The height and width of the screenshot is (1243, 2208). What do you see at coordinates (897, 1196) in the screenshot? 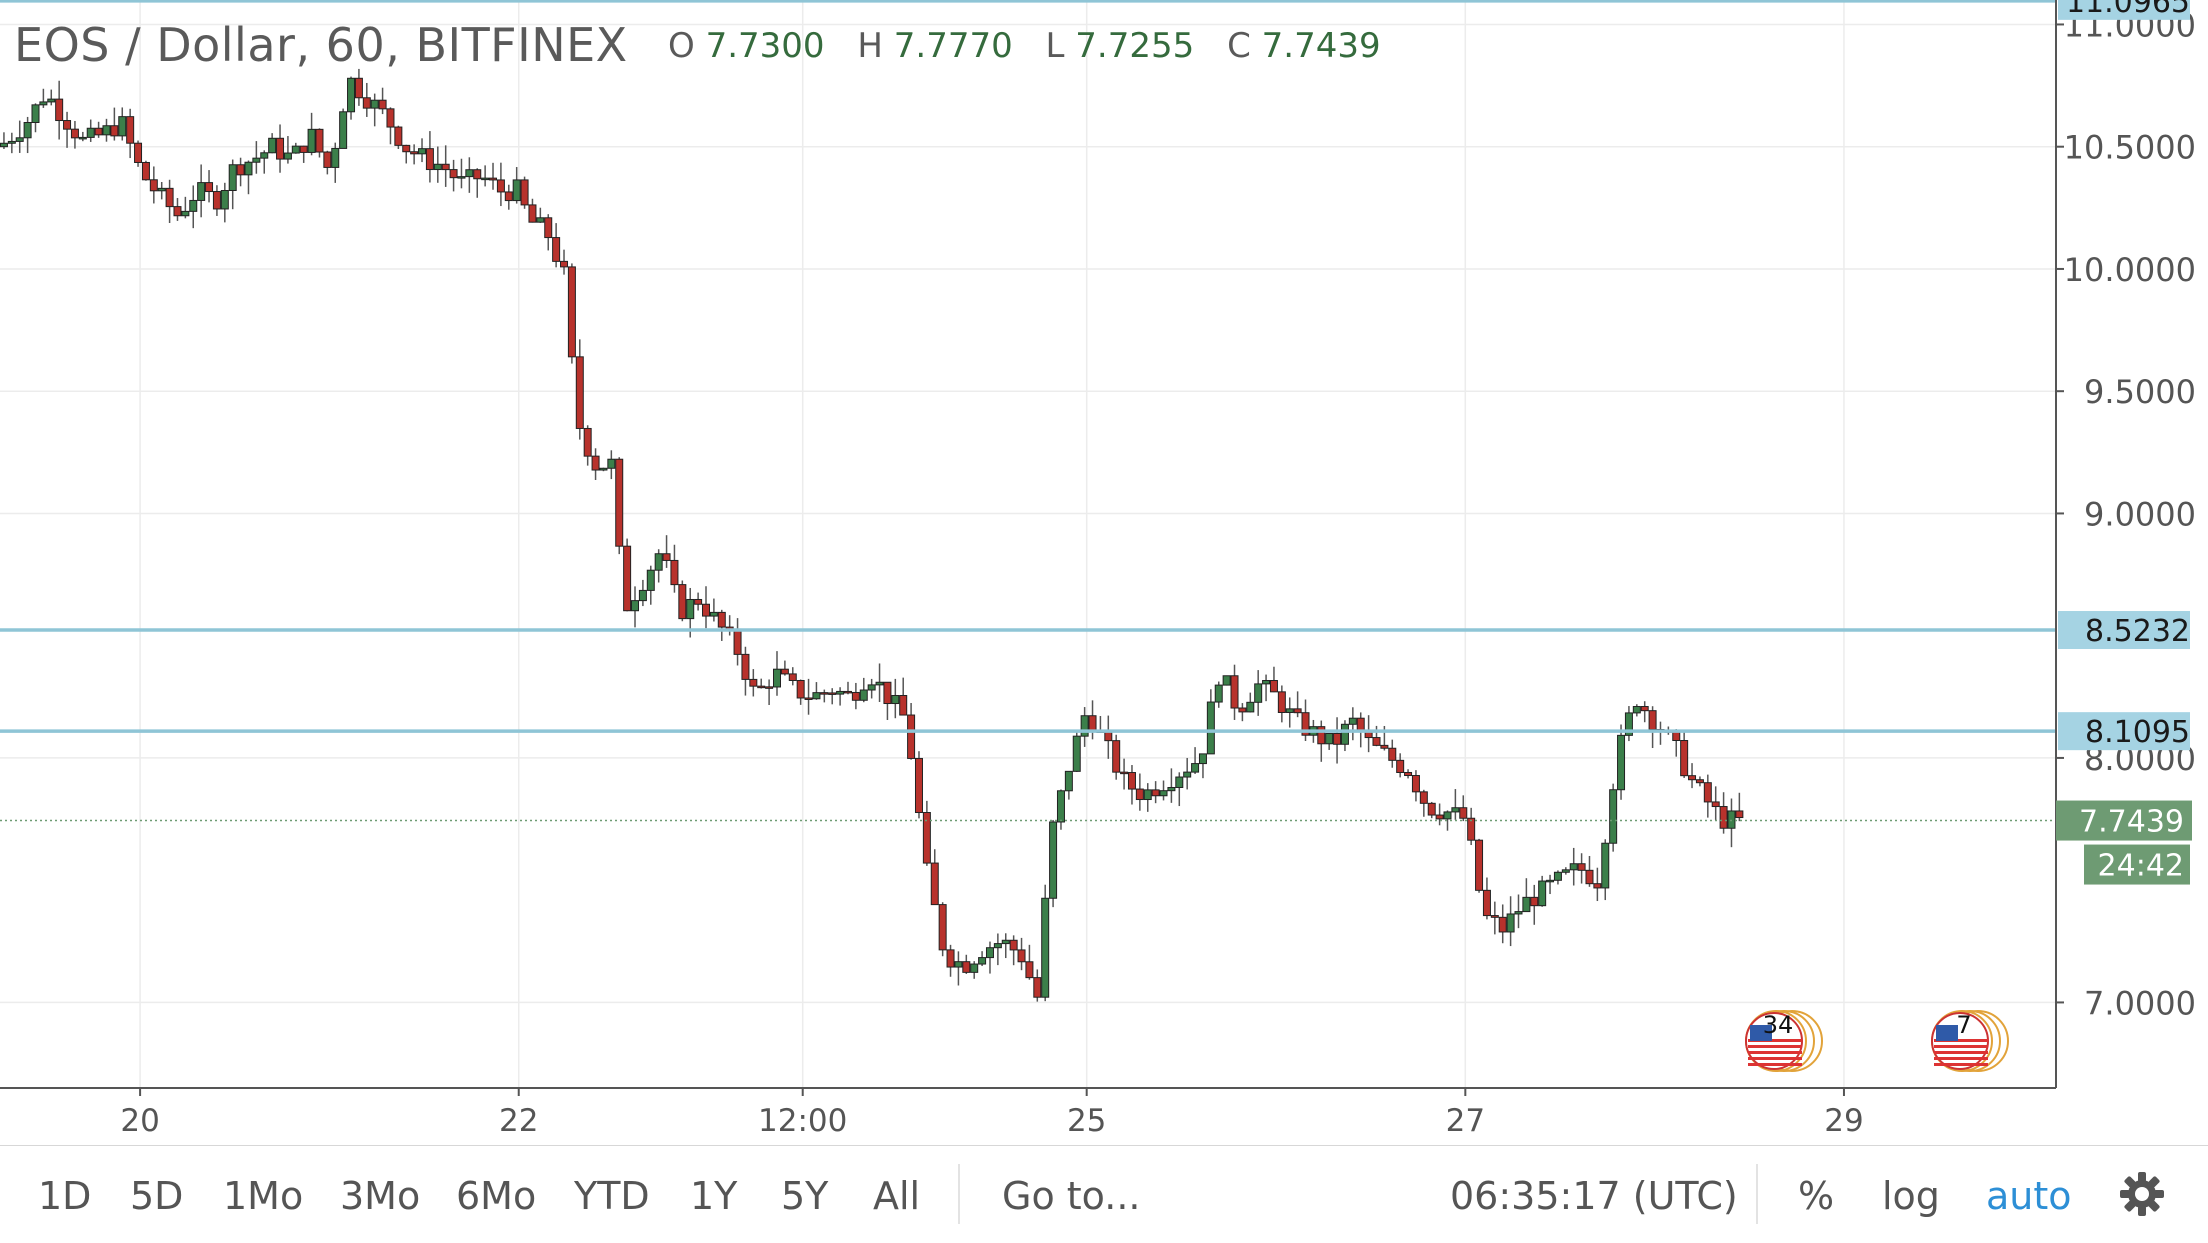
I see `range-button-all: All` at bounding box center [897, 1196].